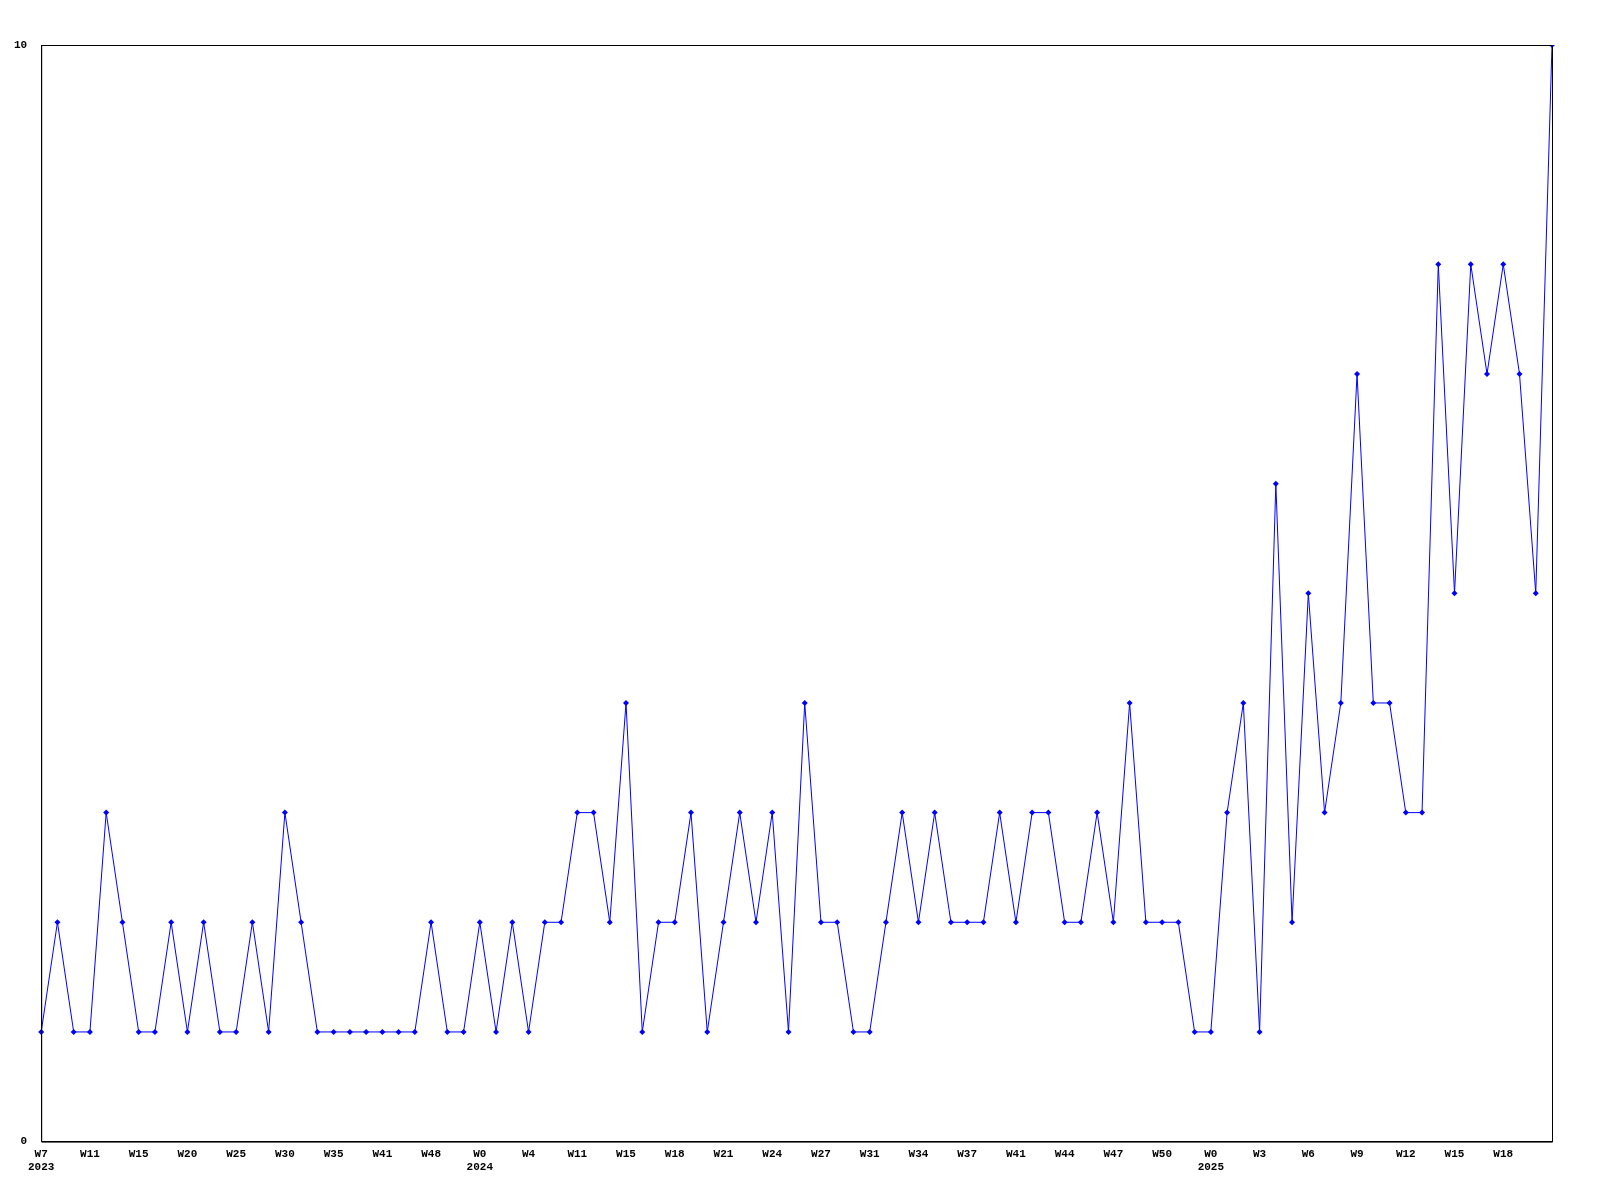 The width and height of the screenshot is (1600, 1200). What do you see at coordinates (187, 1153) in the screenshot?
I see `x-tick-label: W20` at bounding box center [187, 1153].